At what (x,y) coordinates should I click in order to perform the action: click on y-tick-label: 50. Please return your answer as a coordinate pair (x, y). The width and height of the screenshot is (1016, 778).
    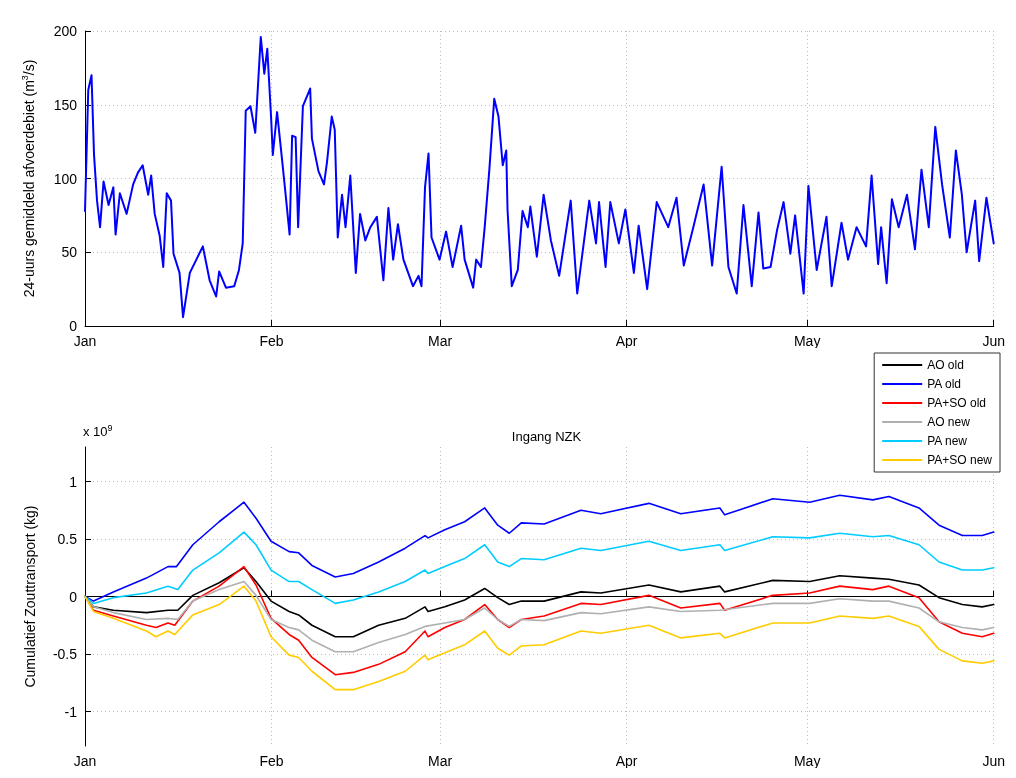
    Looking at the image, I should click on (69, 252).